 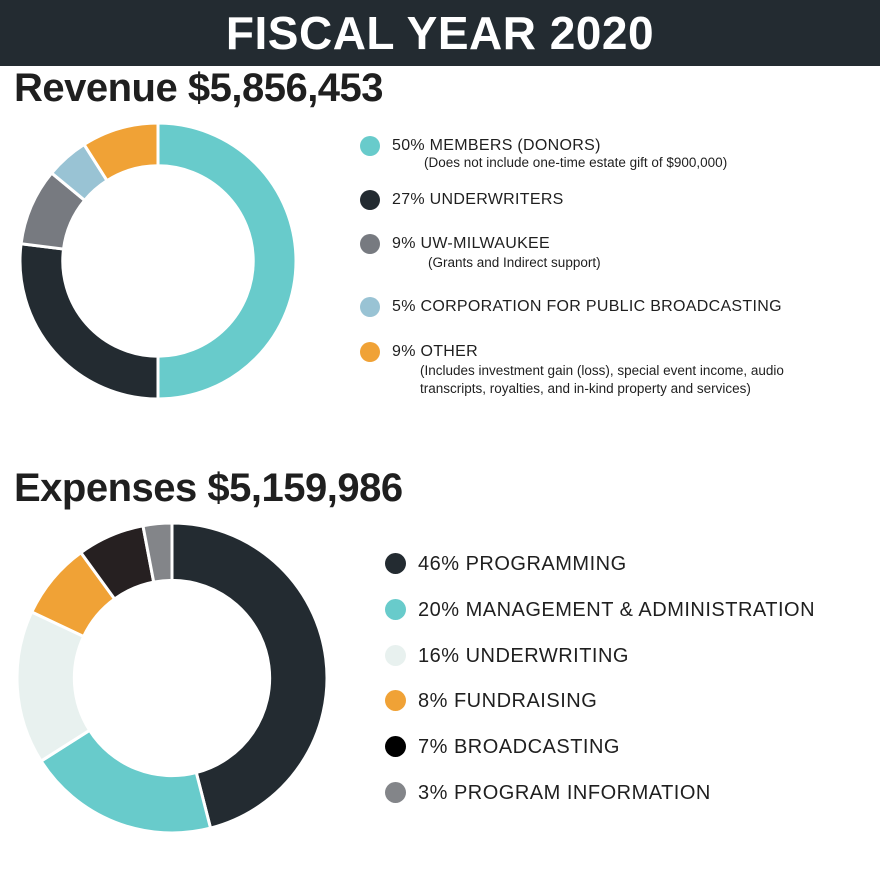 I want to click on revenue-legend-note: (Grants and Indirect support), so click(x=514, y=262).